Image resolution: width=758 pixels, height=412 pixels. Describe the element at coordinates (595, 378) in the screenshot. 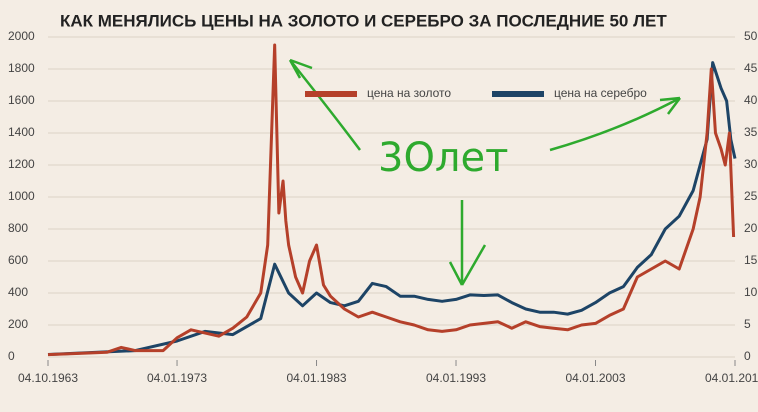

I see `x-tick-label: 04.01.2003` at that location.